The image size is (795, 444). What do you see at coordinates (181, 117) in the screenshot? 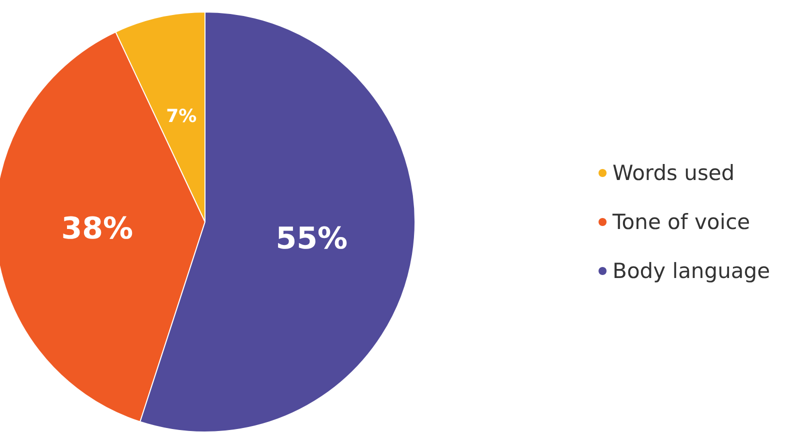
I see `data-label: 7%` at bounding box center [181, 117].